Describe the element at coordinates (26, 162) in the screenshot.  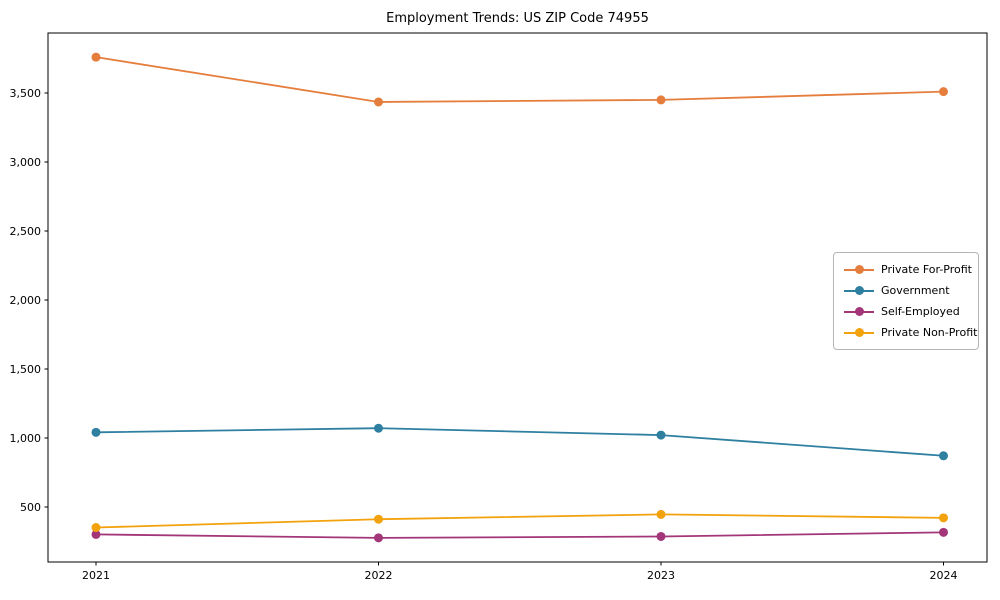
I see `y-tick-label: 3,000` at that location.